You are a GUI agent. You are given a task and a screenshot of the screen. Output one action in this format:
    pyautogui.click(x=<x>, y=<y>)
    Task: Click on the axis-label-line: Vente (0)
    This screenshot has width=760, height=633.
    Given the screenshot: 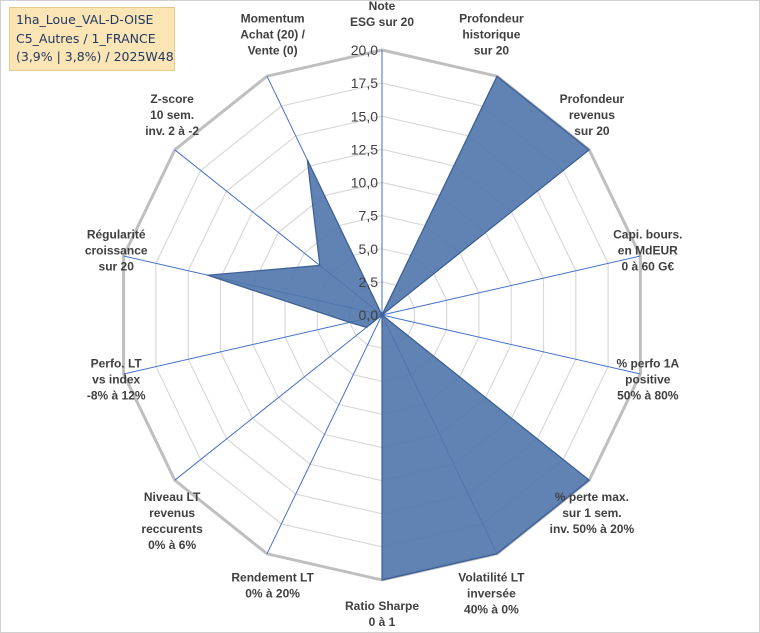 What is the action you would take?
    pyautogui.click(x=273, y=51)
    